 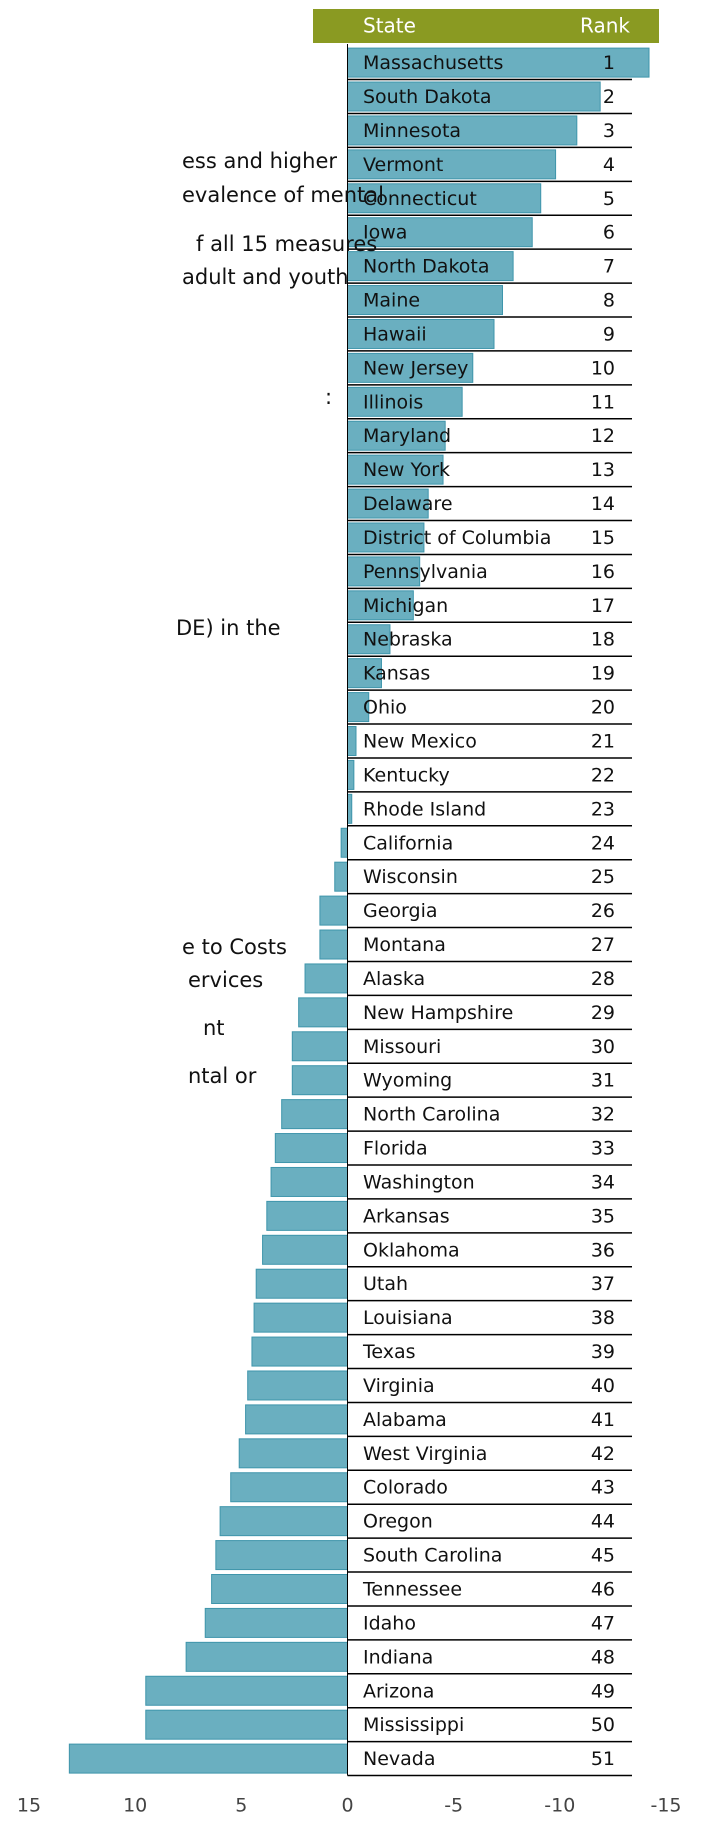 What do you see at coordinates (408, 843) in the screenshot?
I see `state-label: California` at bounding box center [408, 843].